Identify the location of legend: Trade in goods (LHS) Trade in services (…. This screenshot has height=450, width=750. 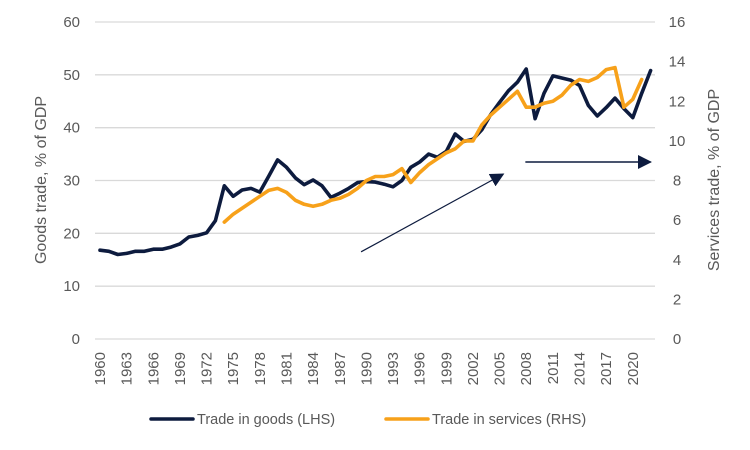
(367, 420).